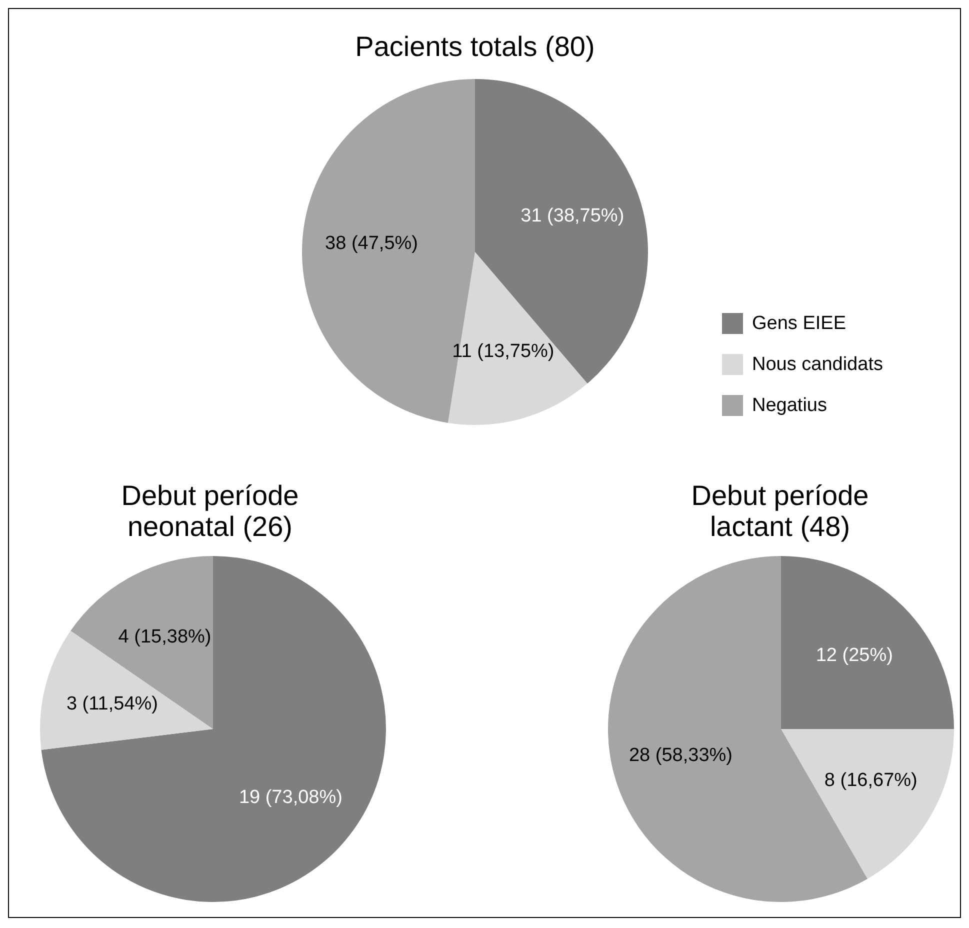 This screenshot has width=969, height=928. I want to click on data-label: 31 (38,75%), so click(572, 215).